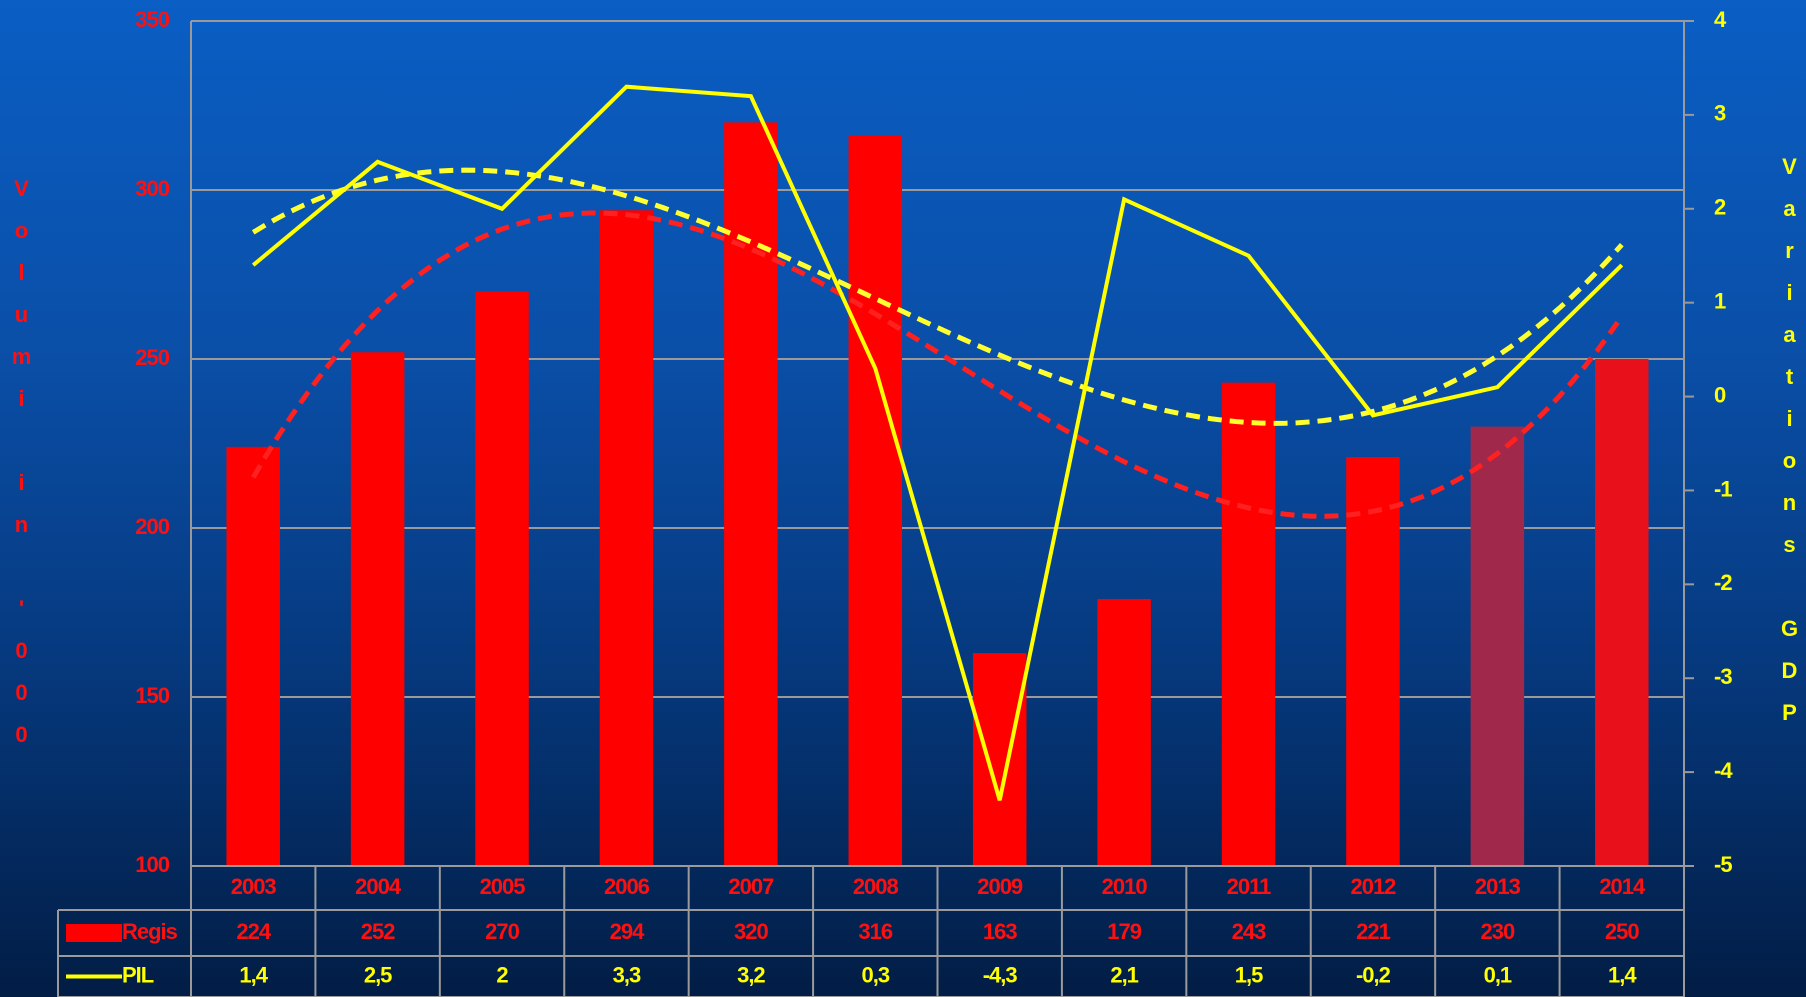 This screenshot has height=997, width=1806. What do you see at coordinates (1498, 974) in the screenshot?
I see `data-label: 0,1` at bounding box center [1498, 974].